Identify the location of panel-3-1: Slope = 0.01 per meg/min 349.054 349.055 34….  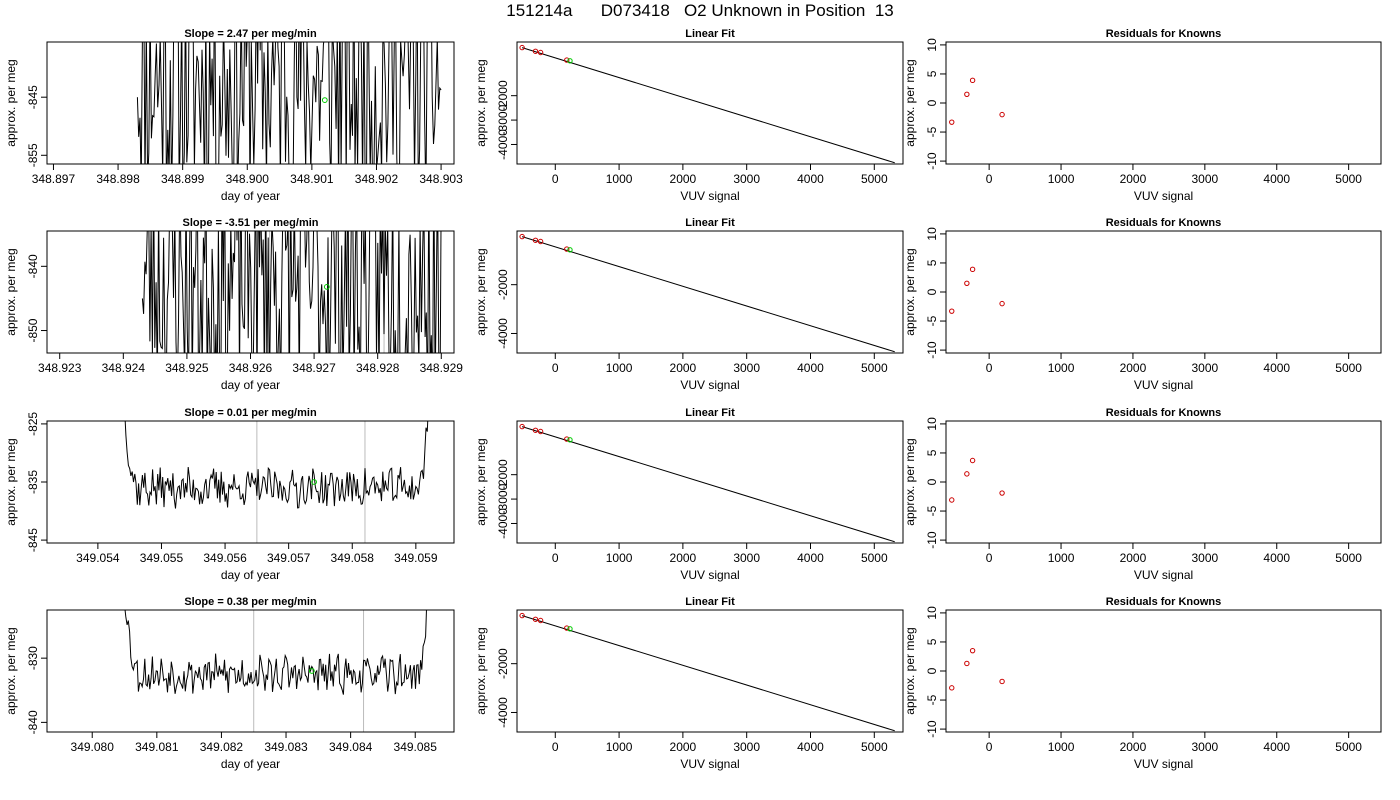
(229, 494).